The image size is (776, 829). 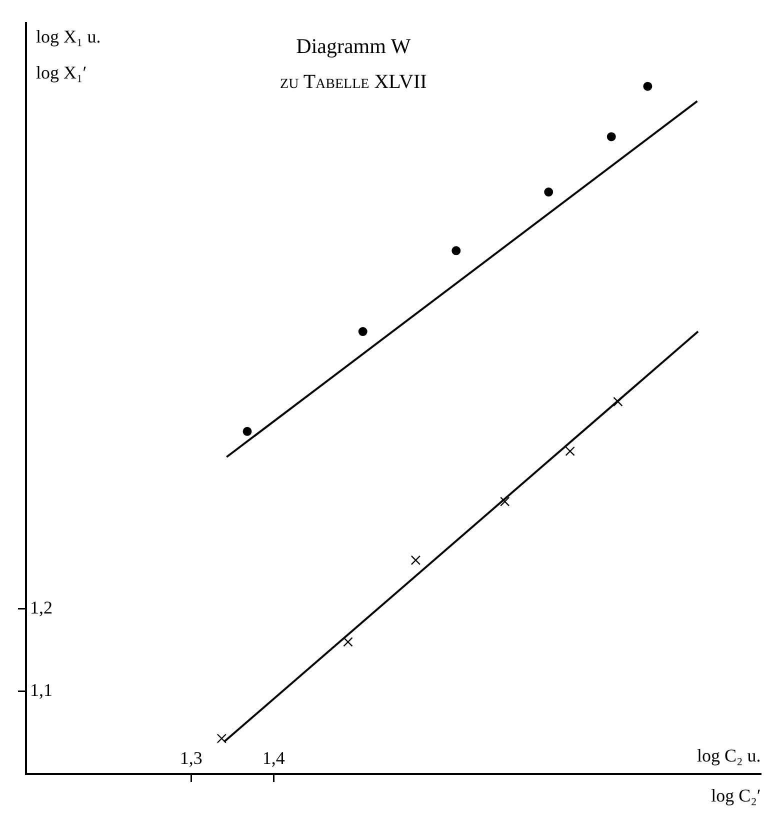 What do you see at coordinates (191, 758) in the screenshot?
I see `x-tick-label: 1,3` at bounding box center [191, 758].